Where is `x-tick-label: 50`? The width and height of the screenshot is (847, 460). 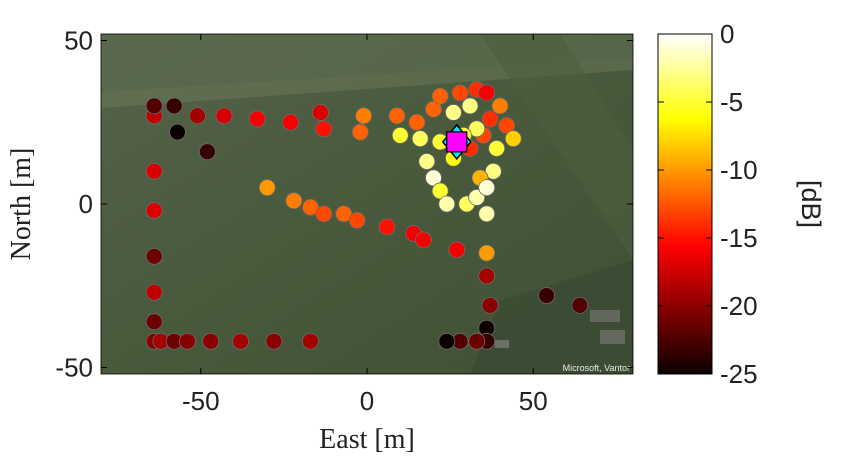
x-tick-label: 50 is located at coordinates (533, 401).